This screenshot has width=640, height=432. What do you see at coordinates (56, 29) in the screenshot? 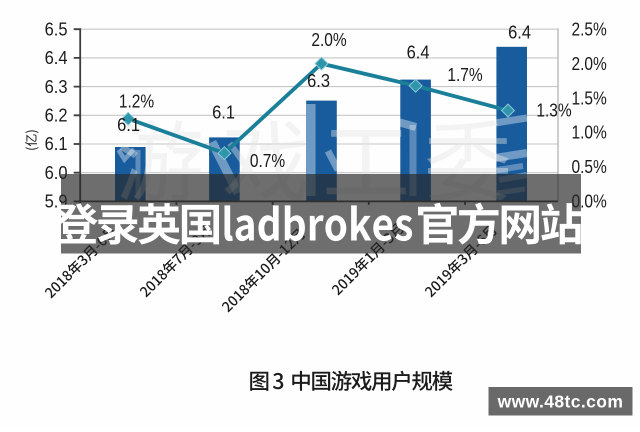
I see `svg-text: 6.5` at bounding box center [56, 29].